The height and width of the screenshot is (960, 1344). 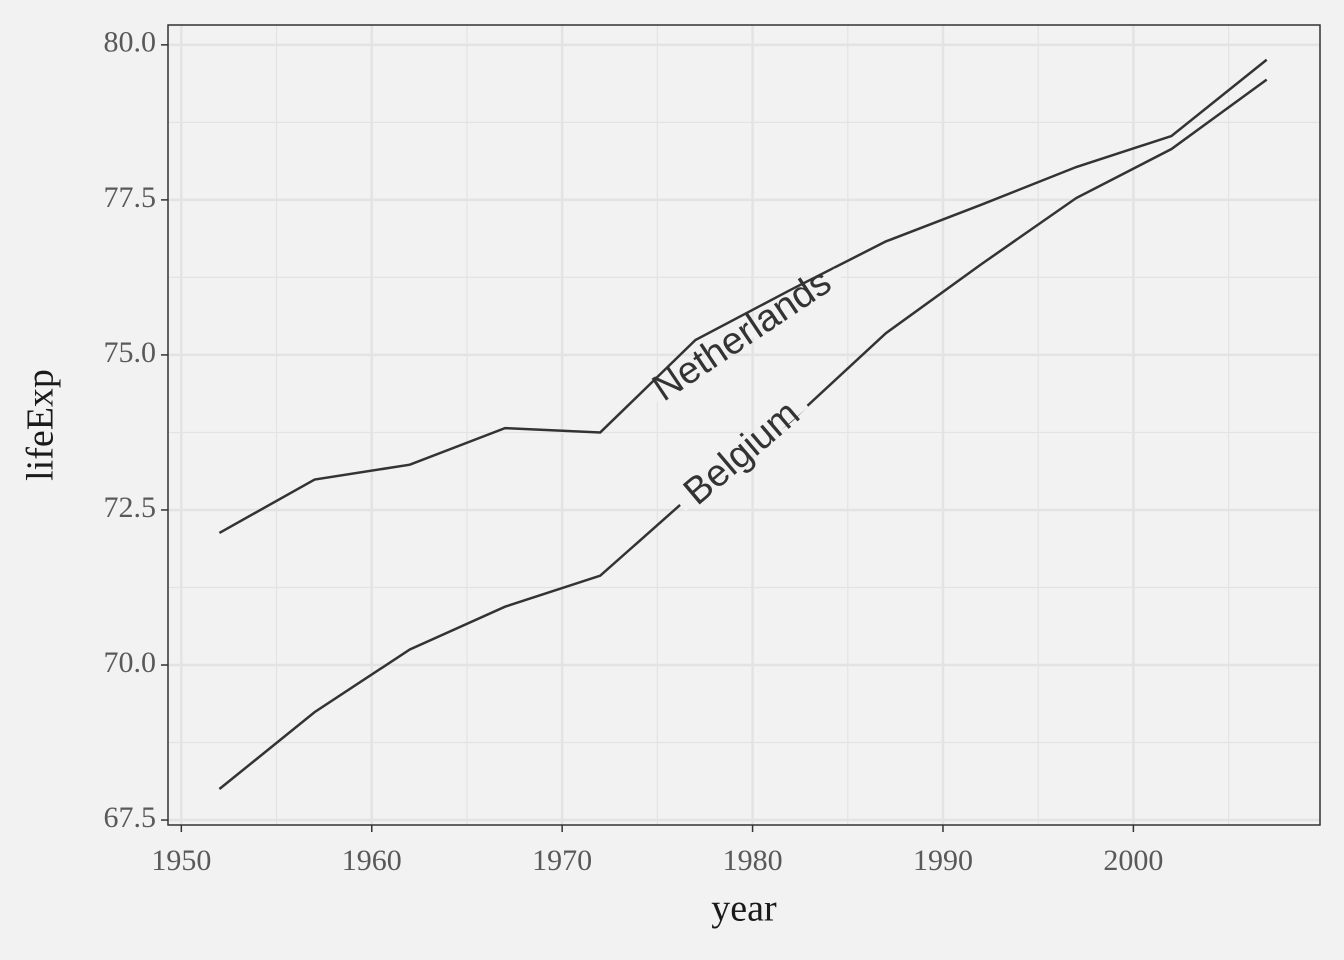 I want to click on y-tick-label: 77.5, so click(x=130, y=197).